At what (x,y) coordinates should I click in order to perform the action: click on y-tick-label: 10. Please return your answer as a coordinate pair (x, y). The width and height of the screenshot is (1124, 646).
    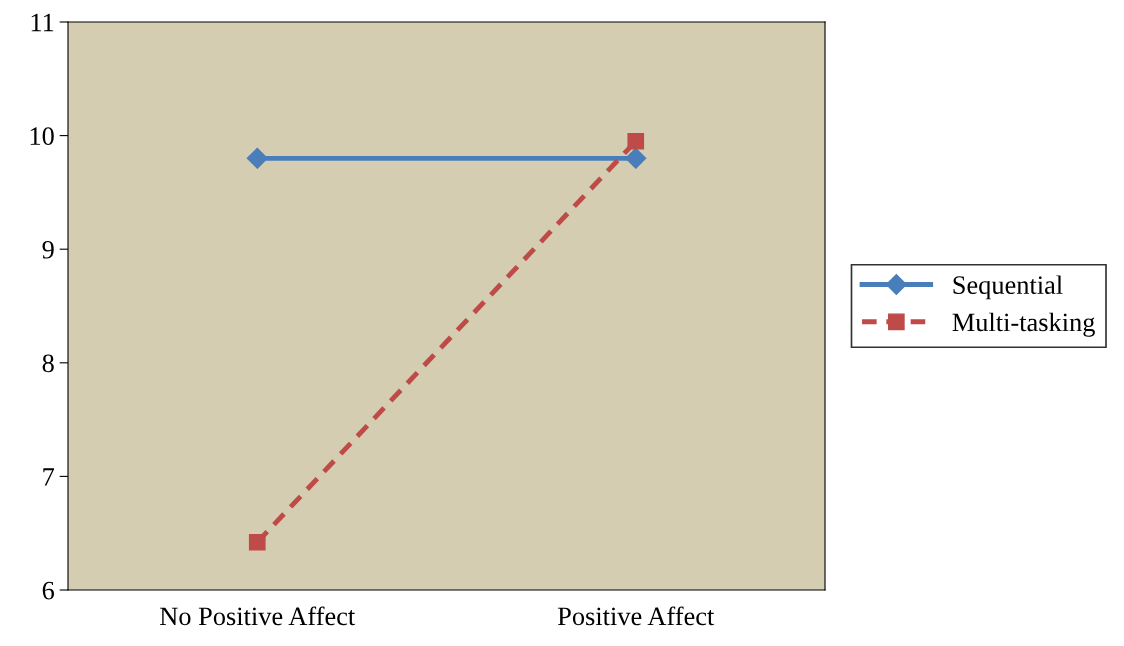
    Looking at the image, I should click on (42, 136).